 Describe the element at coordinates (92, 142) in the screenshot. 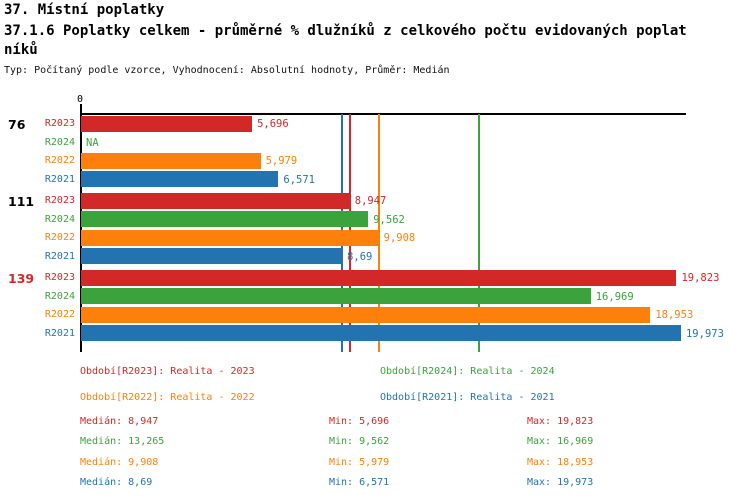

I see `bar-value-76-r2024: NA` at that location.